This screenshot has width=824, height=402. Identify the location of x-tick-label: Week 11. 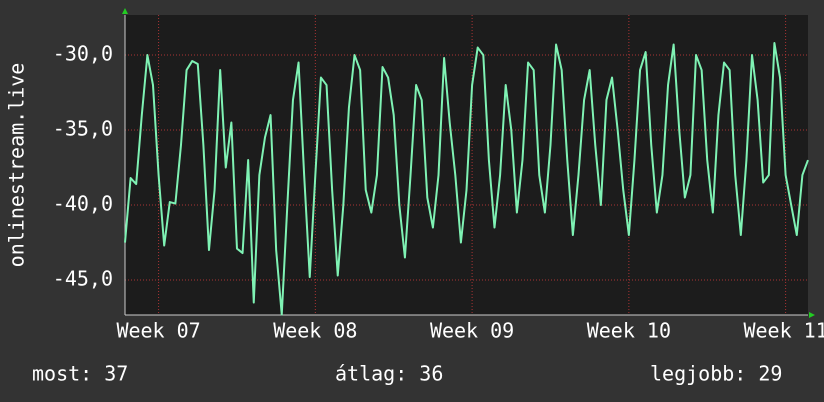
(783, 331).